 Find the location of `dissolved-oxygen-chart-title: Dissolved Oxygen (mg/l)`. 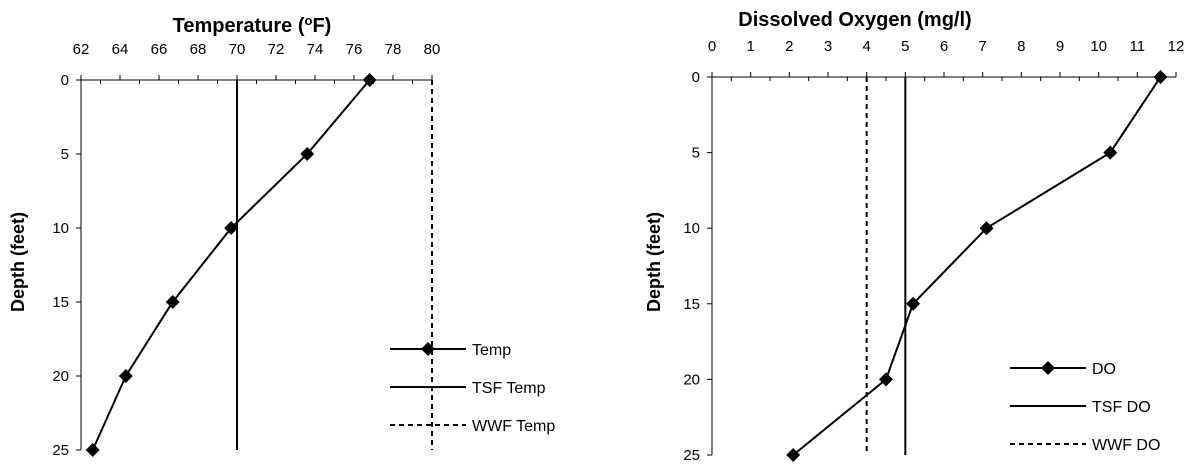

dissolved-oxygen-chart-title: Dissolved Oxygen (mg/l) is located at coordinates (854, 20).